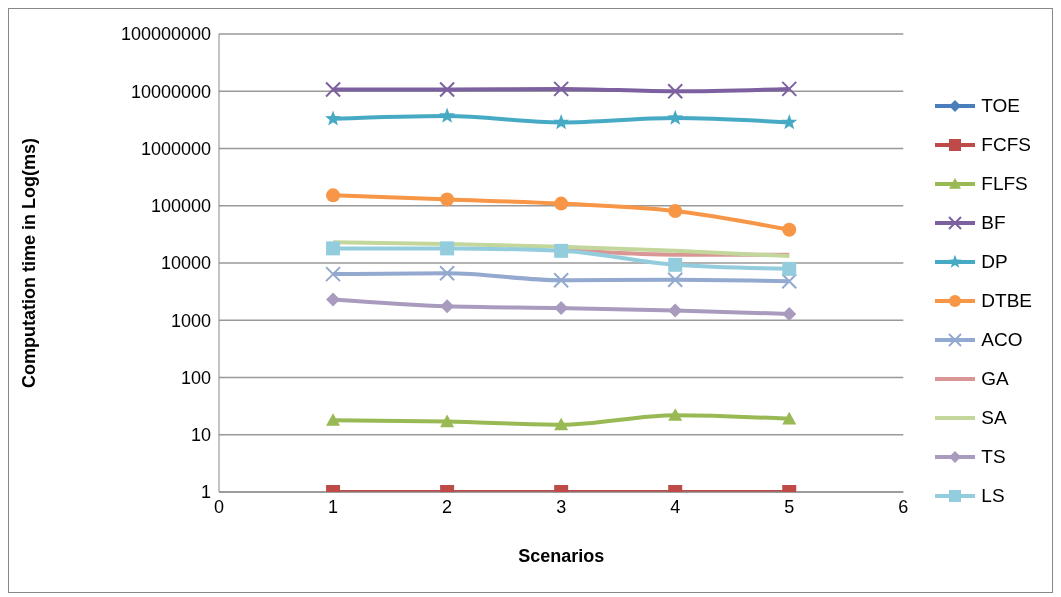 Image resolution: width=1061 pixels, height=597 pixels. What do you see at coordinates (1001, 105) in the screenshot?
I see `legend-label: TOE` at bounding box center [1001, 105].